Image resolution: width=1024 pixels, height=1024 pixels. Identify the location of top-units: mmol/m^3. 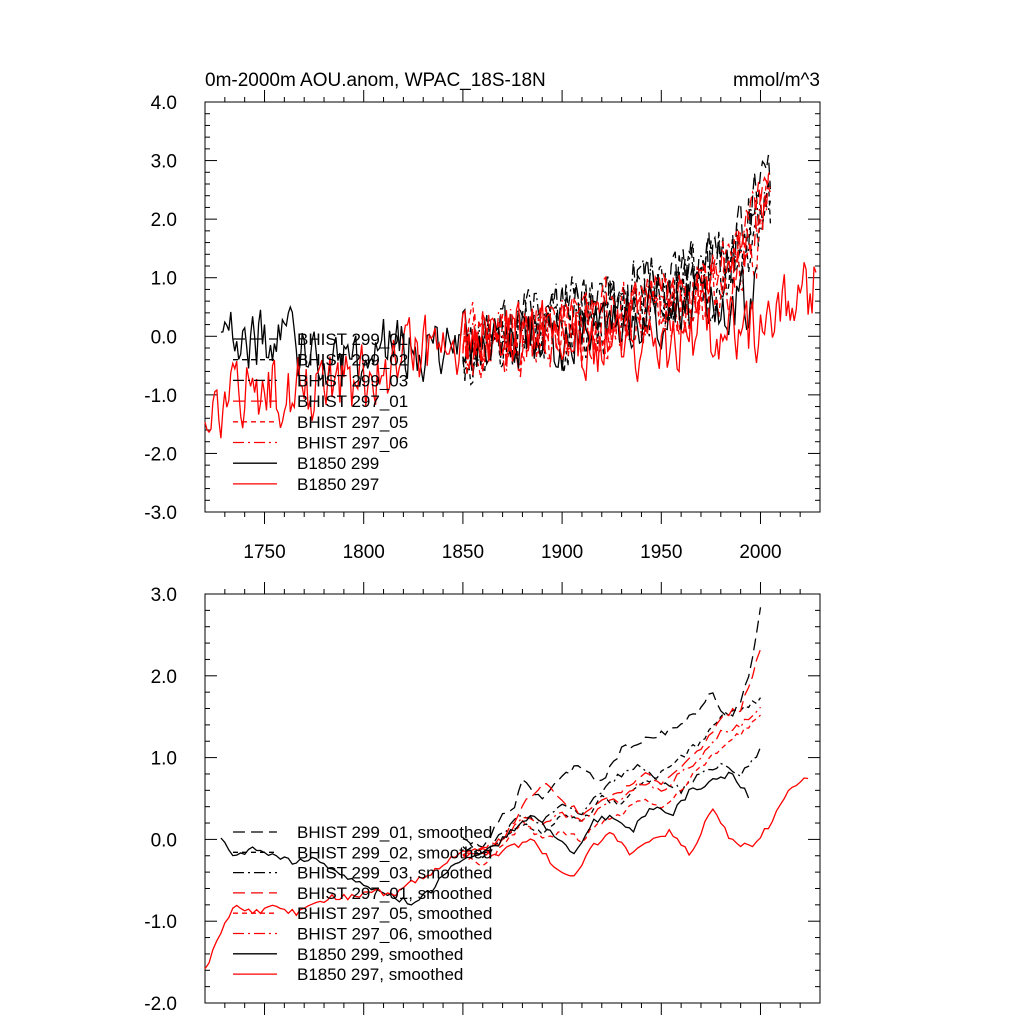
(776, 80).